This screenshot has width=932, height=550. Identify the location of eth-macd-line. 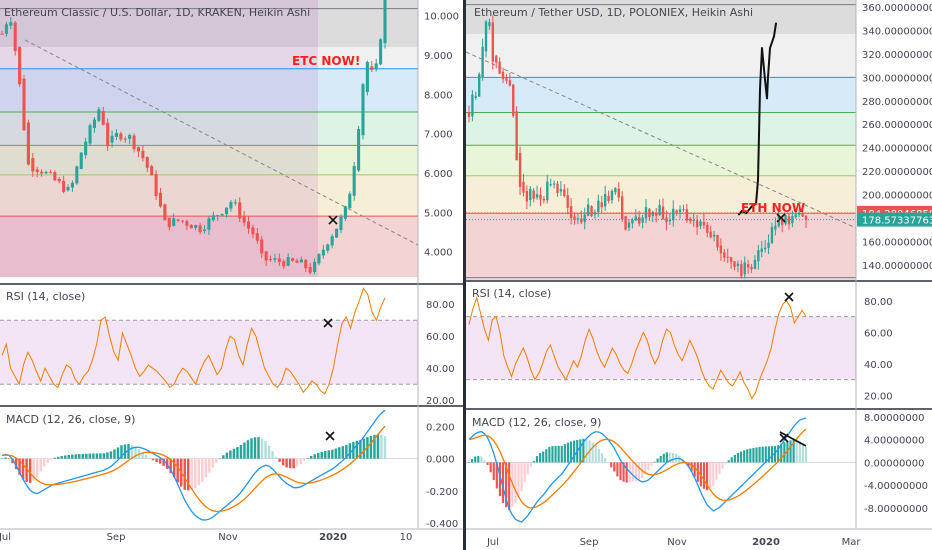
(637, 470).